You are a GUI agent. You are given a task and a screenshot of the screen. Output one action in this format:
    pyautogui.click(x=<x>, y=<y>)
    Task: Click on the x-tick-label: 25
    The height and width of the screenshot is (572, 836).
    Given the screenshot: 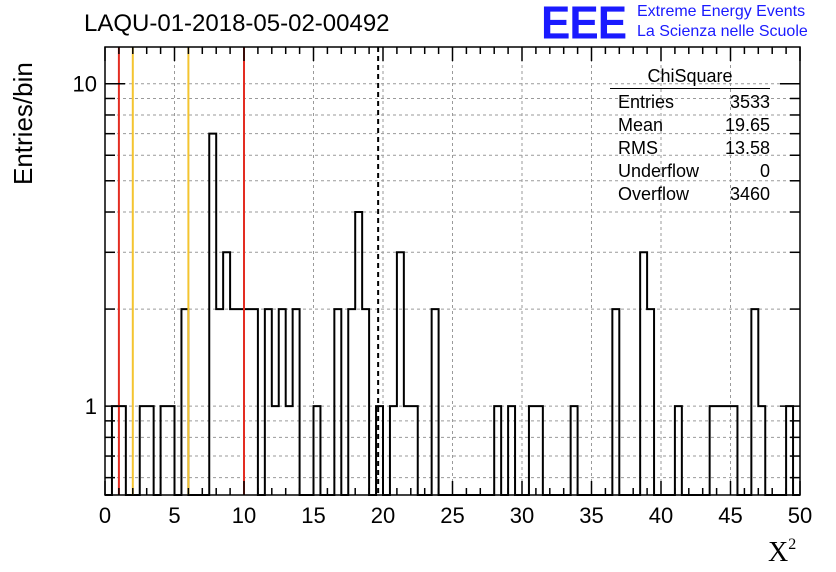 What is the action you would take?
    pyautogui.click(x=452, y=515)
    